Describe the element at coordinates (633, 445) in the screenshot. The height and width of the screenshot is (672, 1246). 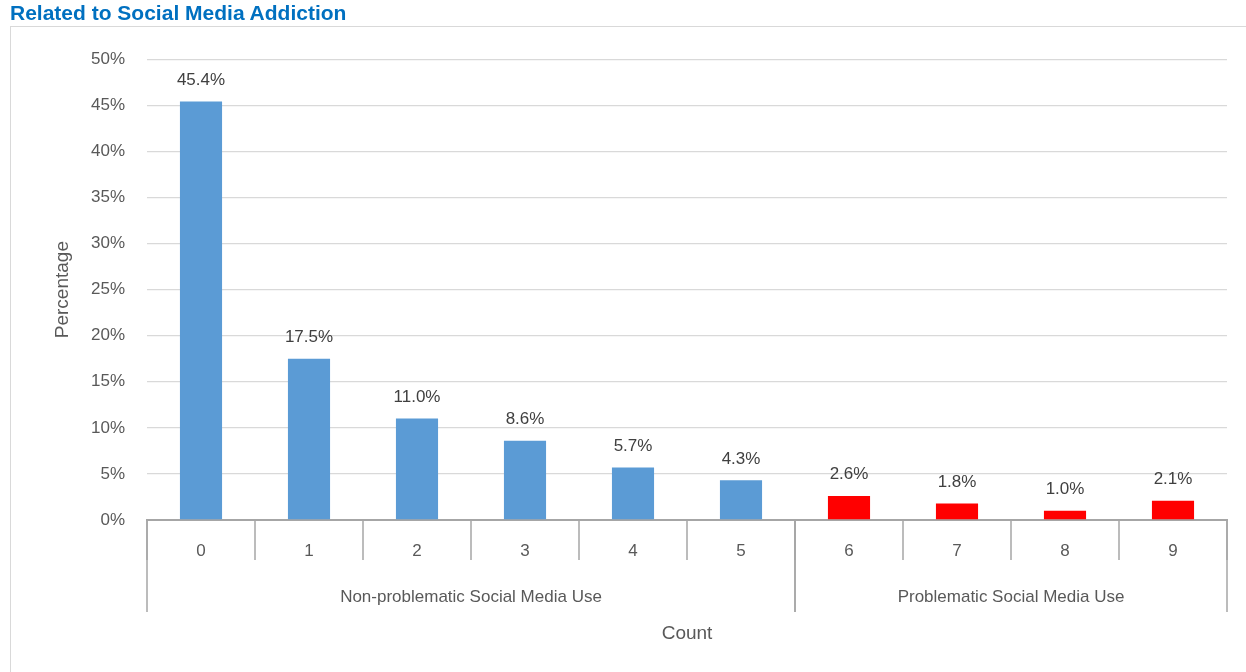
I see `data-label: 5.7%` at that location.